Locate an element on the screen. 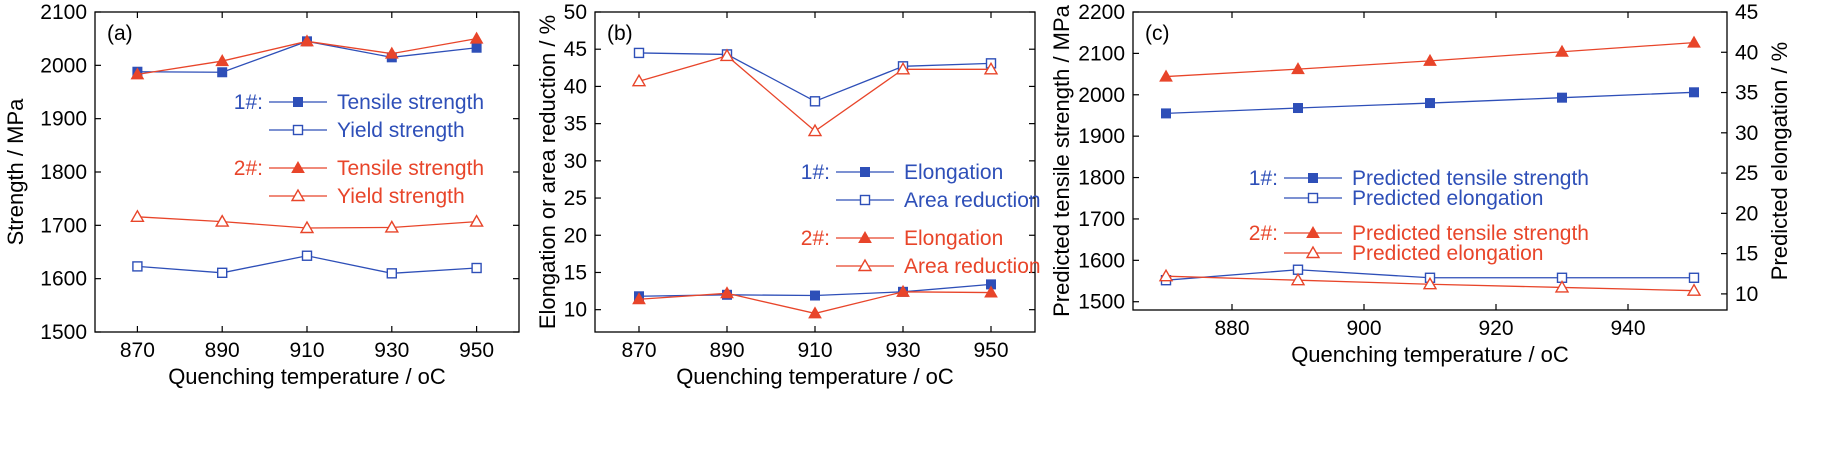 The height and width of the screenshot is (464, 1831). y-tick-label: 1500 is located at coordinates (1101, 302).